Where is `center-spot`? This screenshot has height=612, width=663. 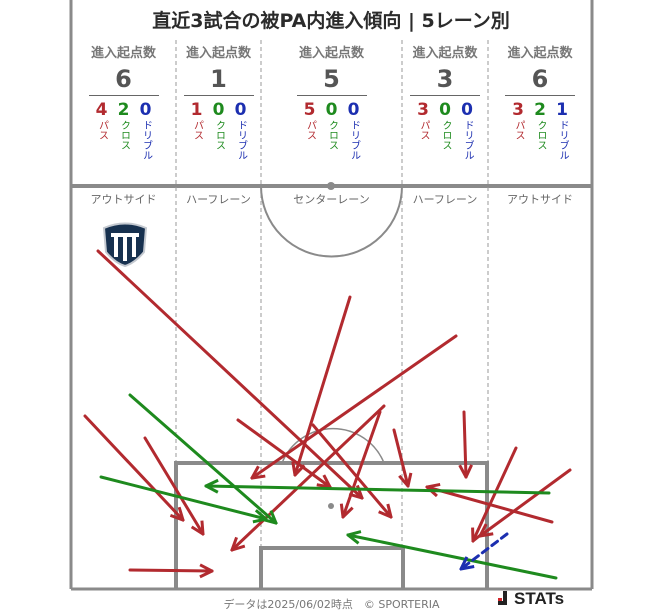 center-spot is located at coordinates (331, 186).